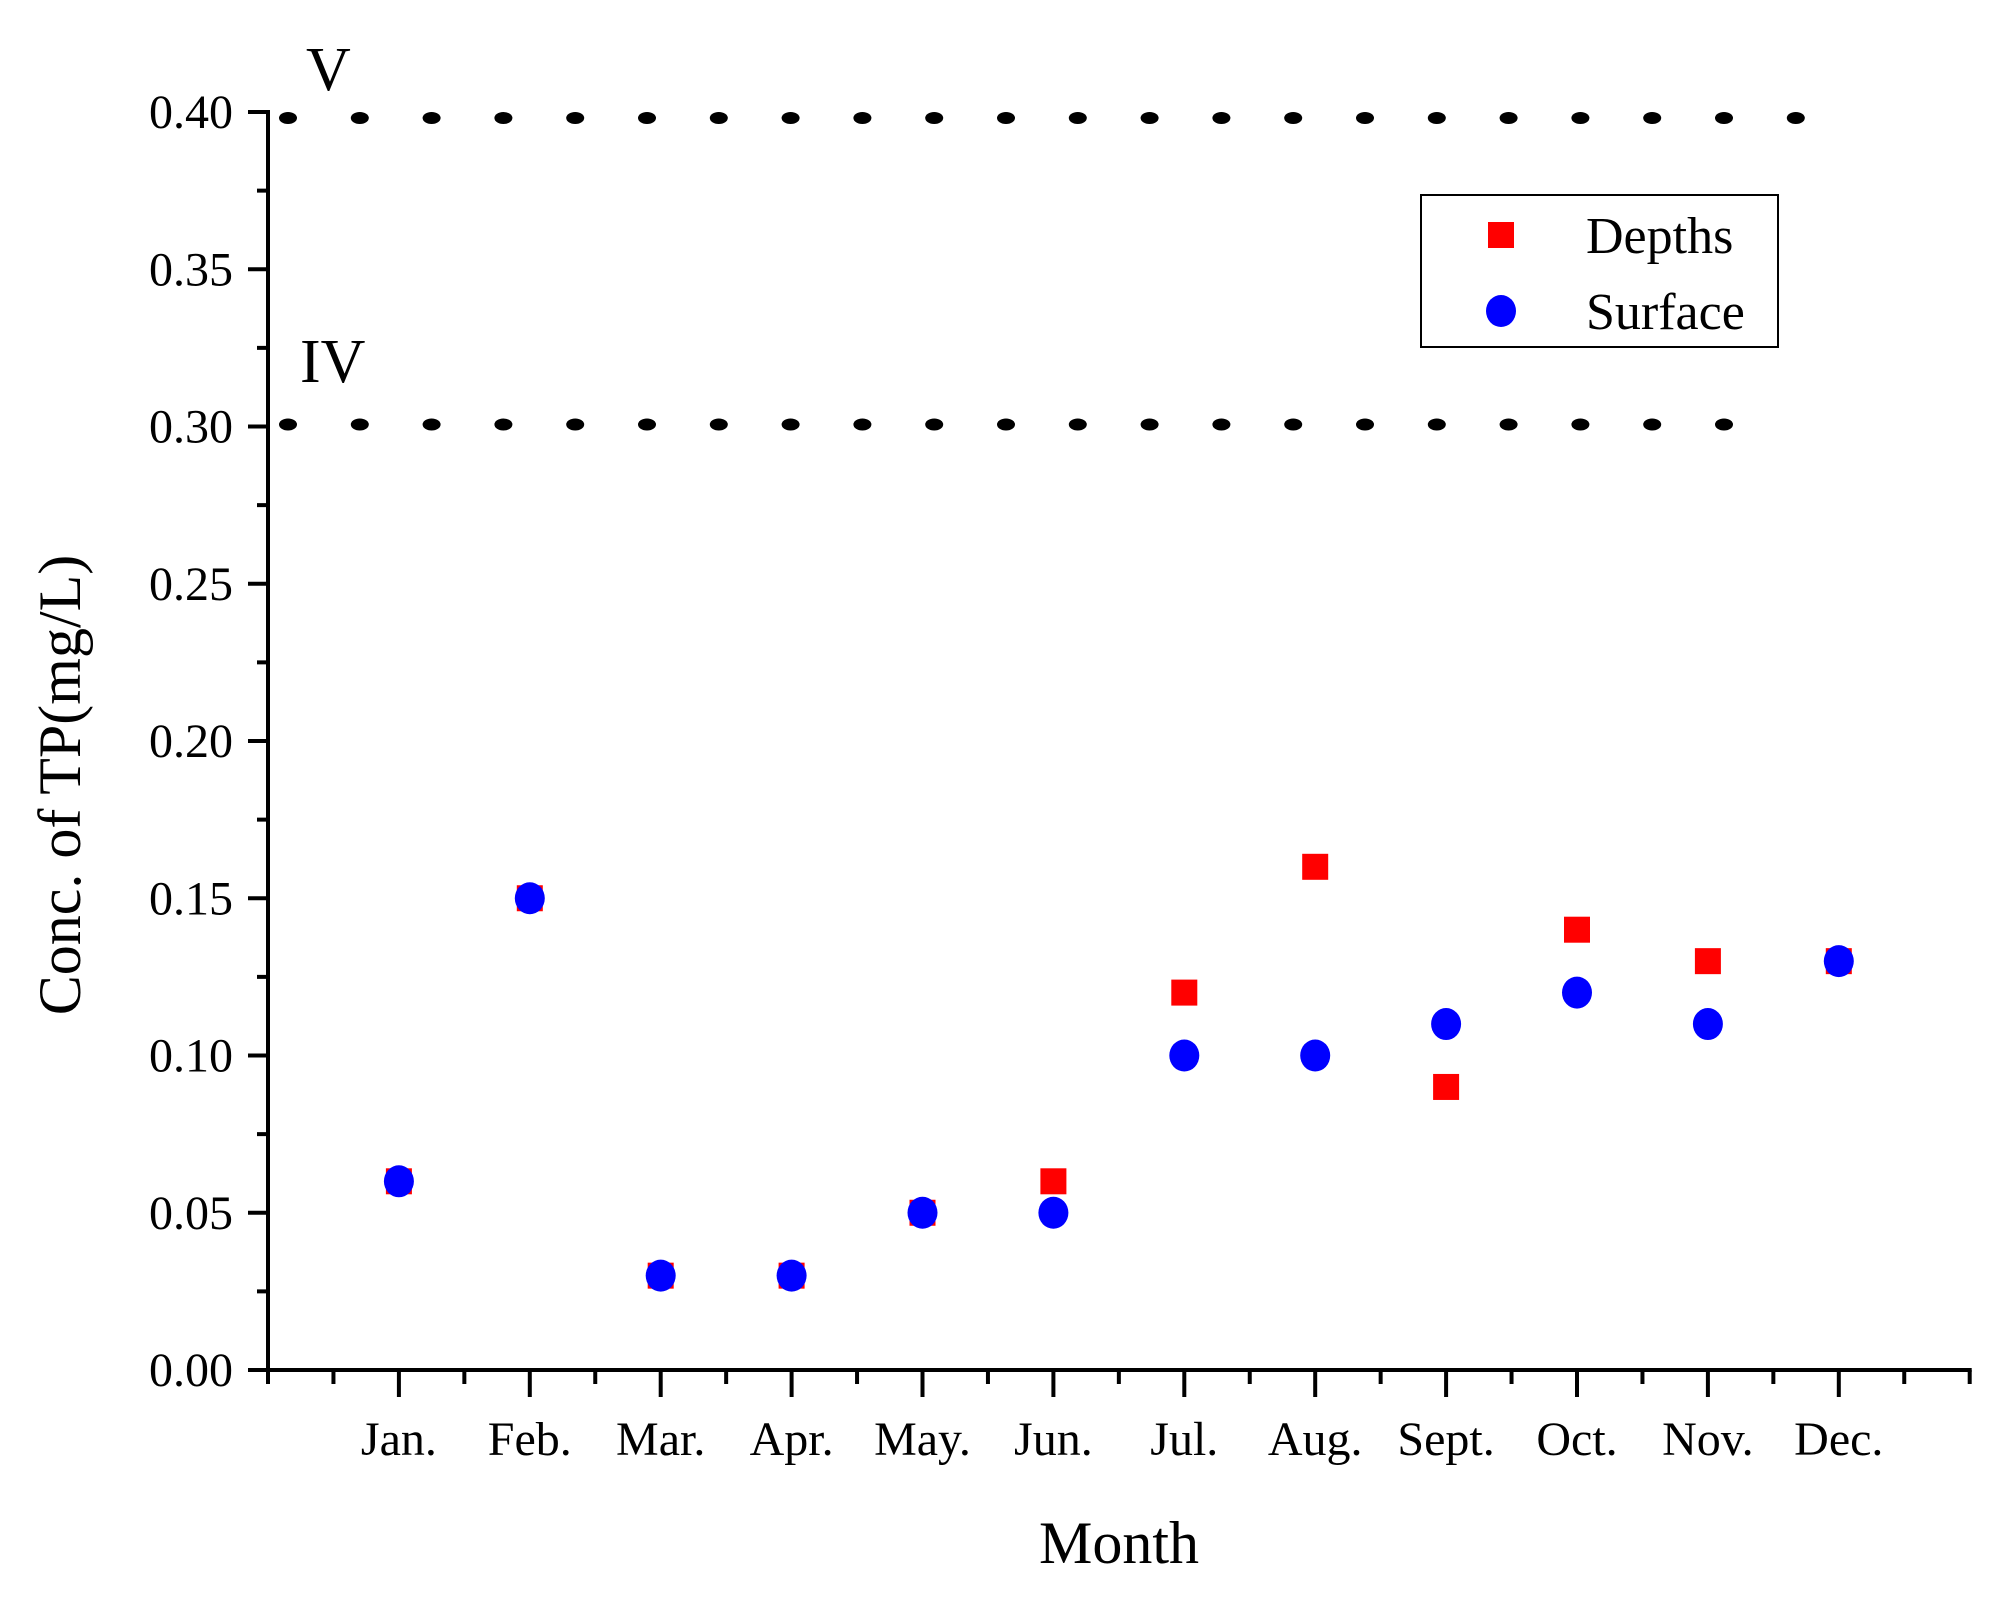 Image resolution: width=2000 pixels, height=1601 pixels. I want to click on y-axis-label: Conc. of TP(mg/L), so click(60, 785).